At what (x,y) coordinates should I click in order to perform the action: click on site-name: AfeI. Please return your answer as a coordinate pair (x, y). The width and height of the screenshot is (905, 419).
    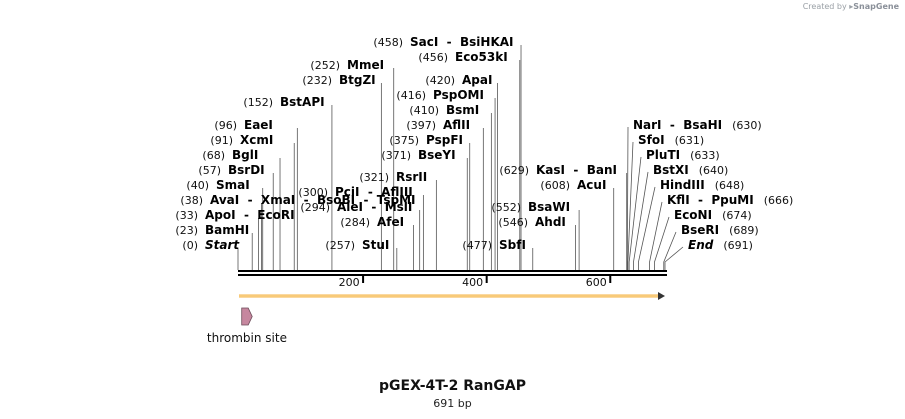
    Looking at the image, I should click on (390, 222).